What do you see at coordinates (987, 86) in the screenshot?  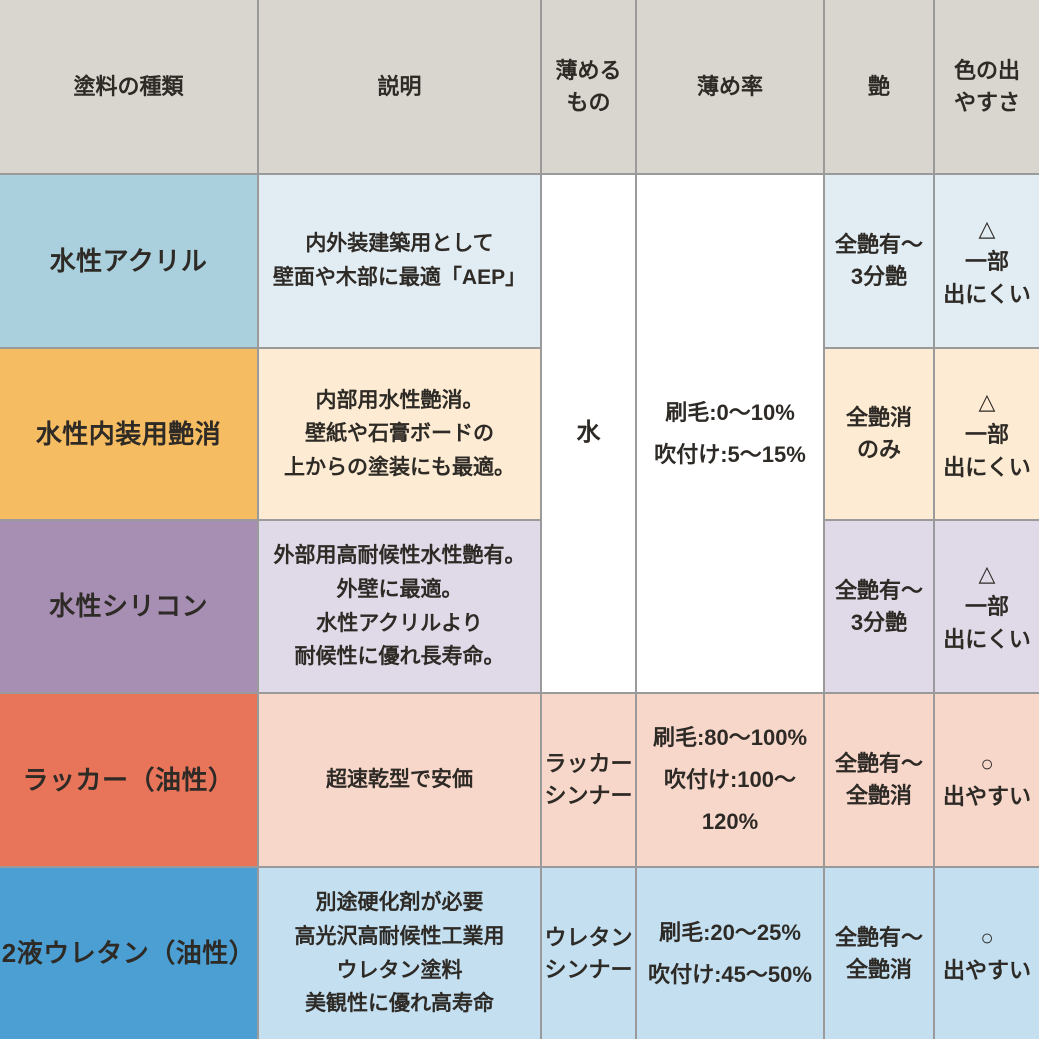 I see `header-color-ease: 色の出 やすさ` at bounding box center [987, 86].